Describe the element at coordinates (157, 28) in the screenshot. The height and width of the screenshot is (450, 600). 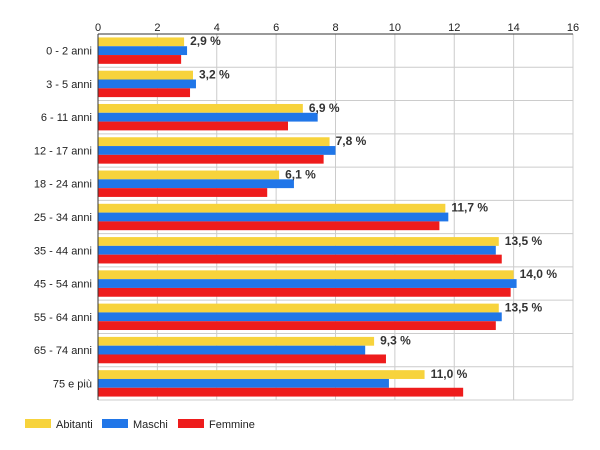
I see `x-tick-label: 2` at that location.